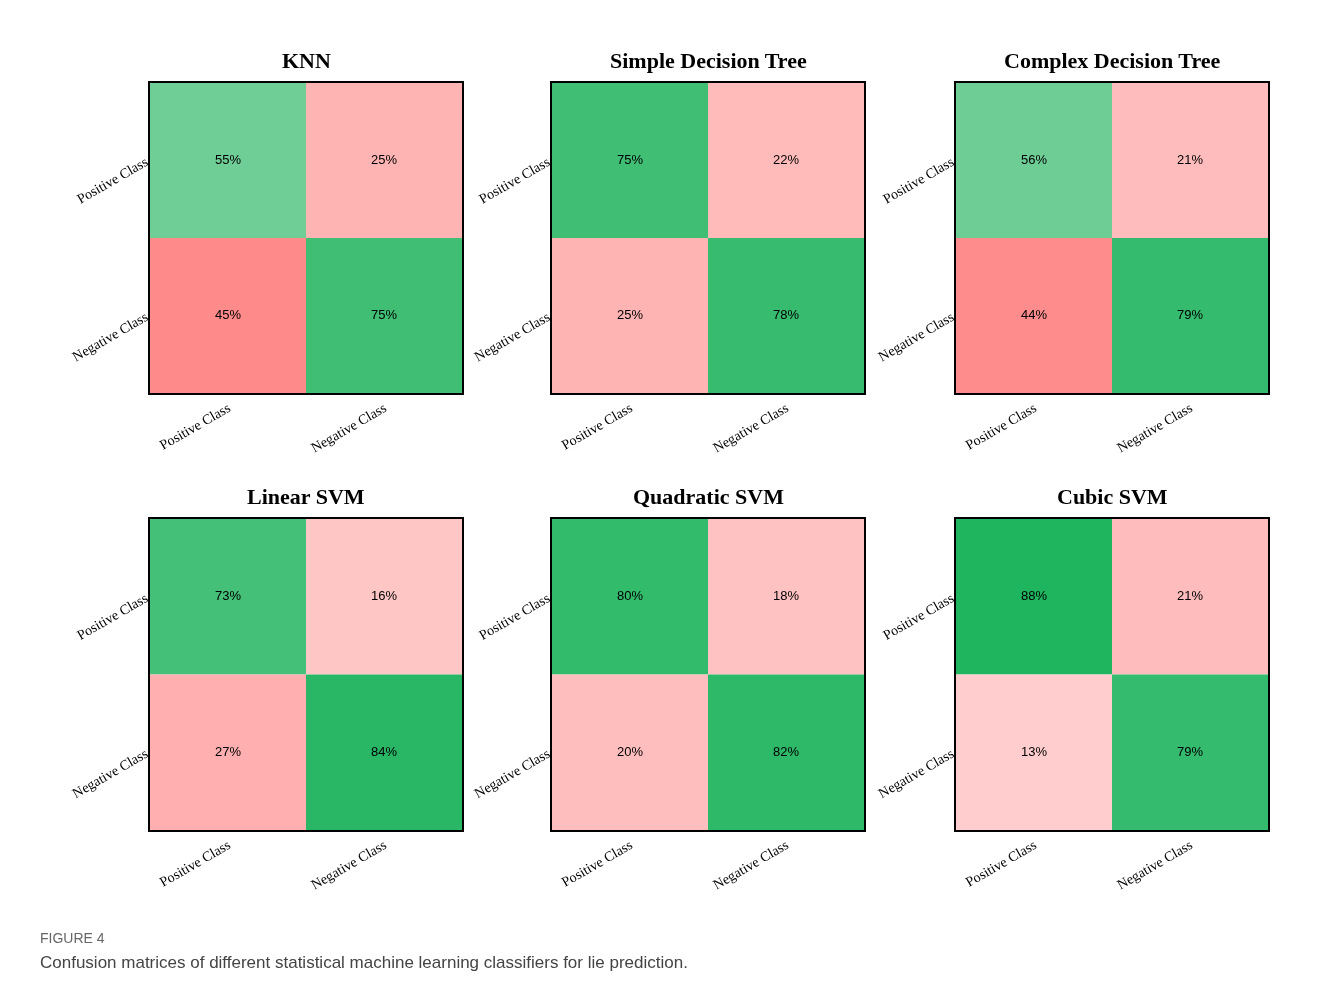 Image resolution: width=1326 pixels, height=996 pixels. I want to click on data-label: 16%, so click(384, 595).